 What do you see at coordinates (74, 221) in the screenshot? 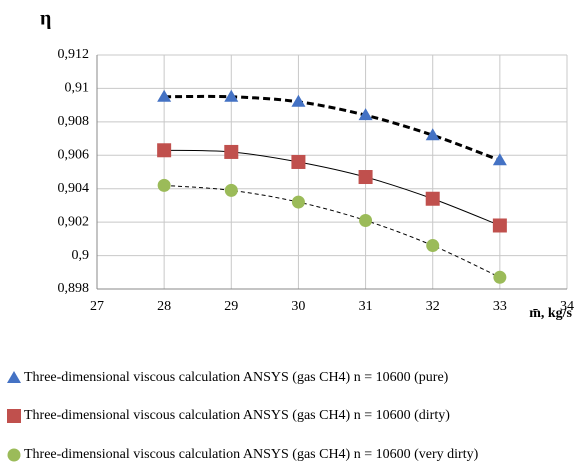
I see `y-tick-label: 0,902` at bounding box center [74, 221].